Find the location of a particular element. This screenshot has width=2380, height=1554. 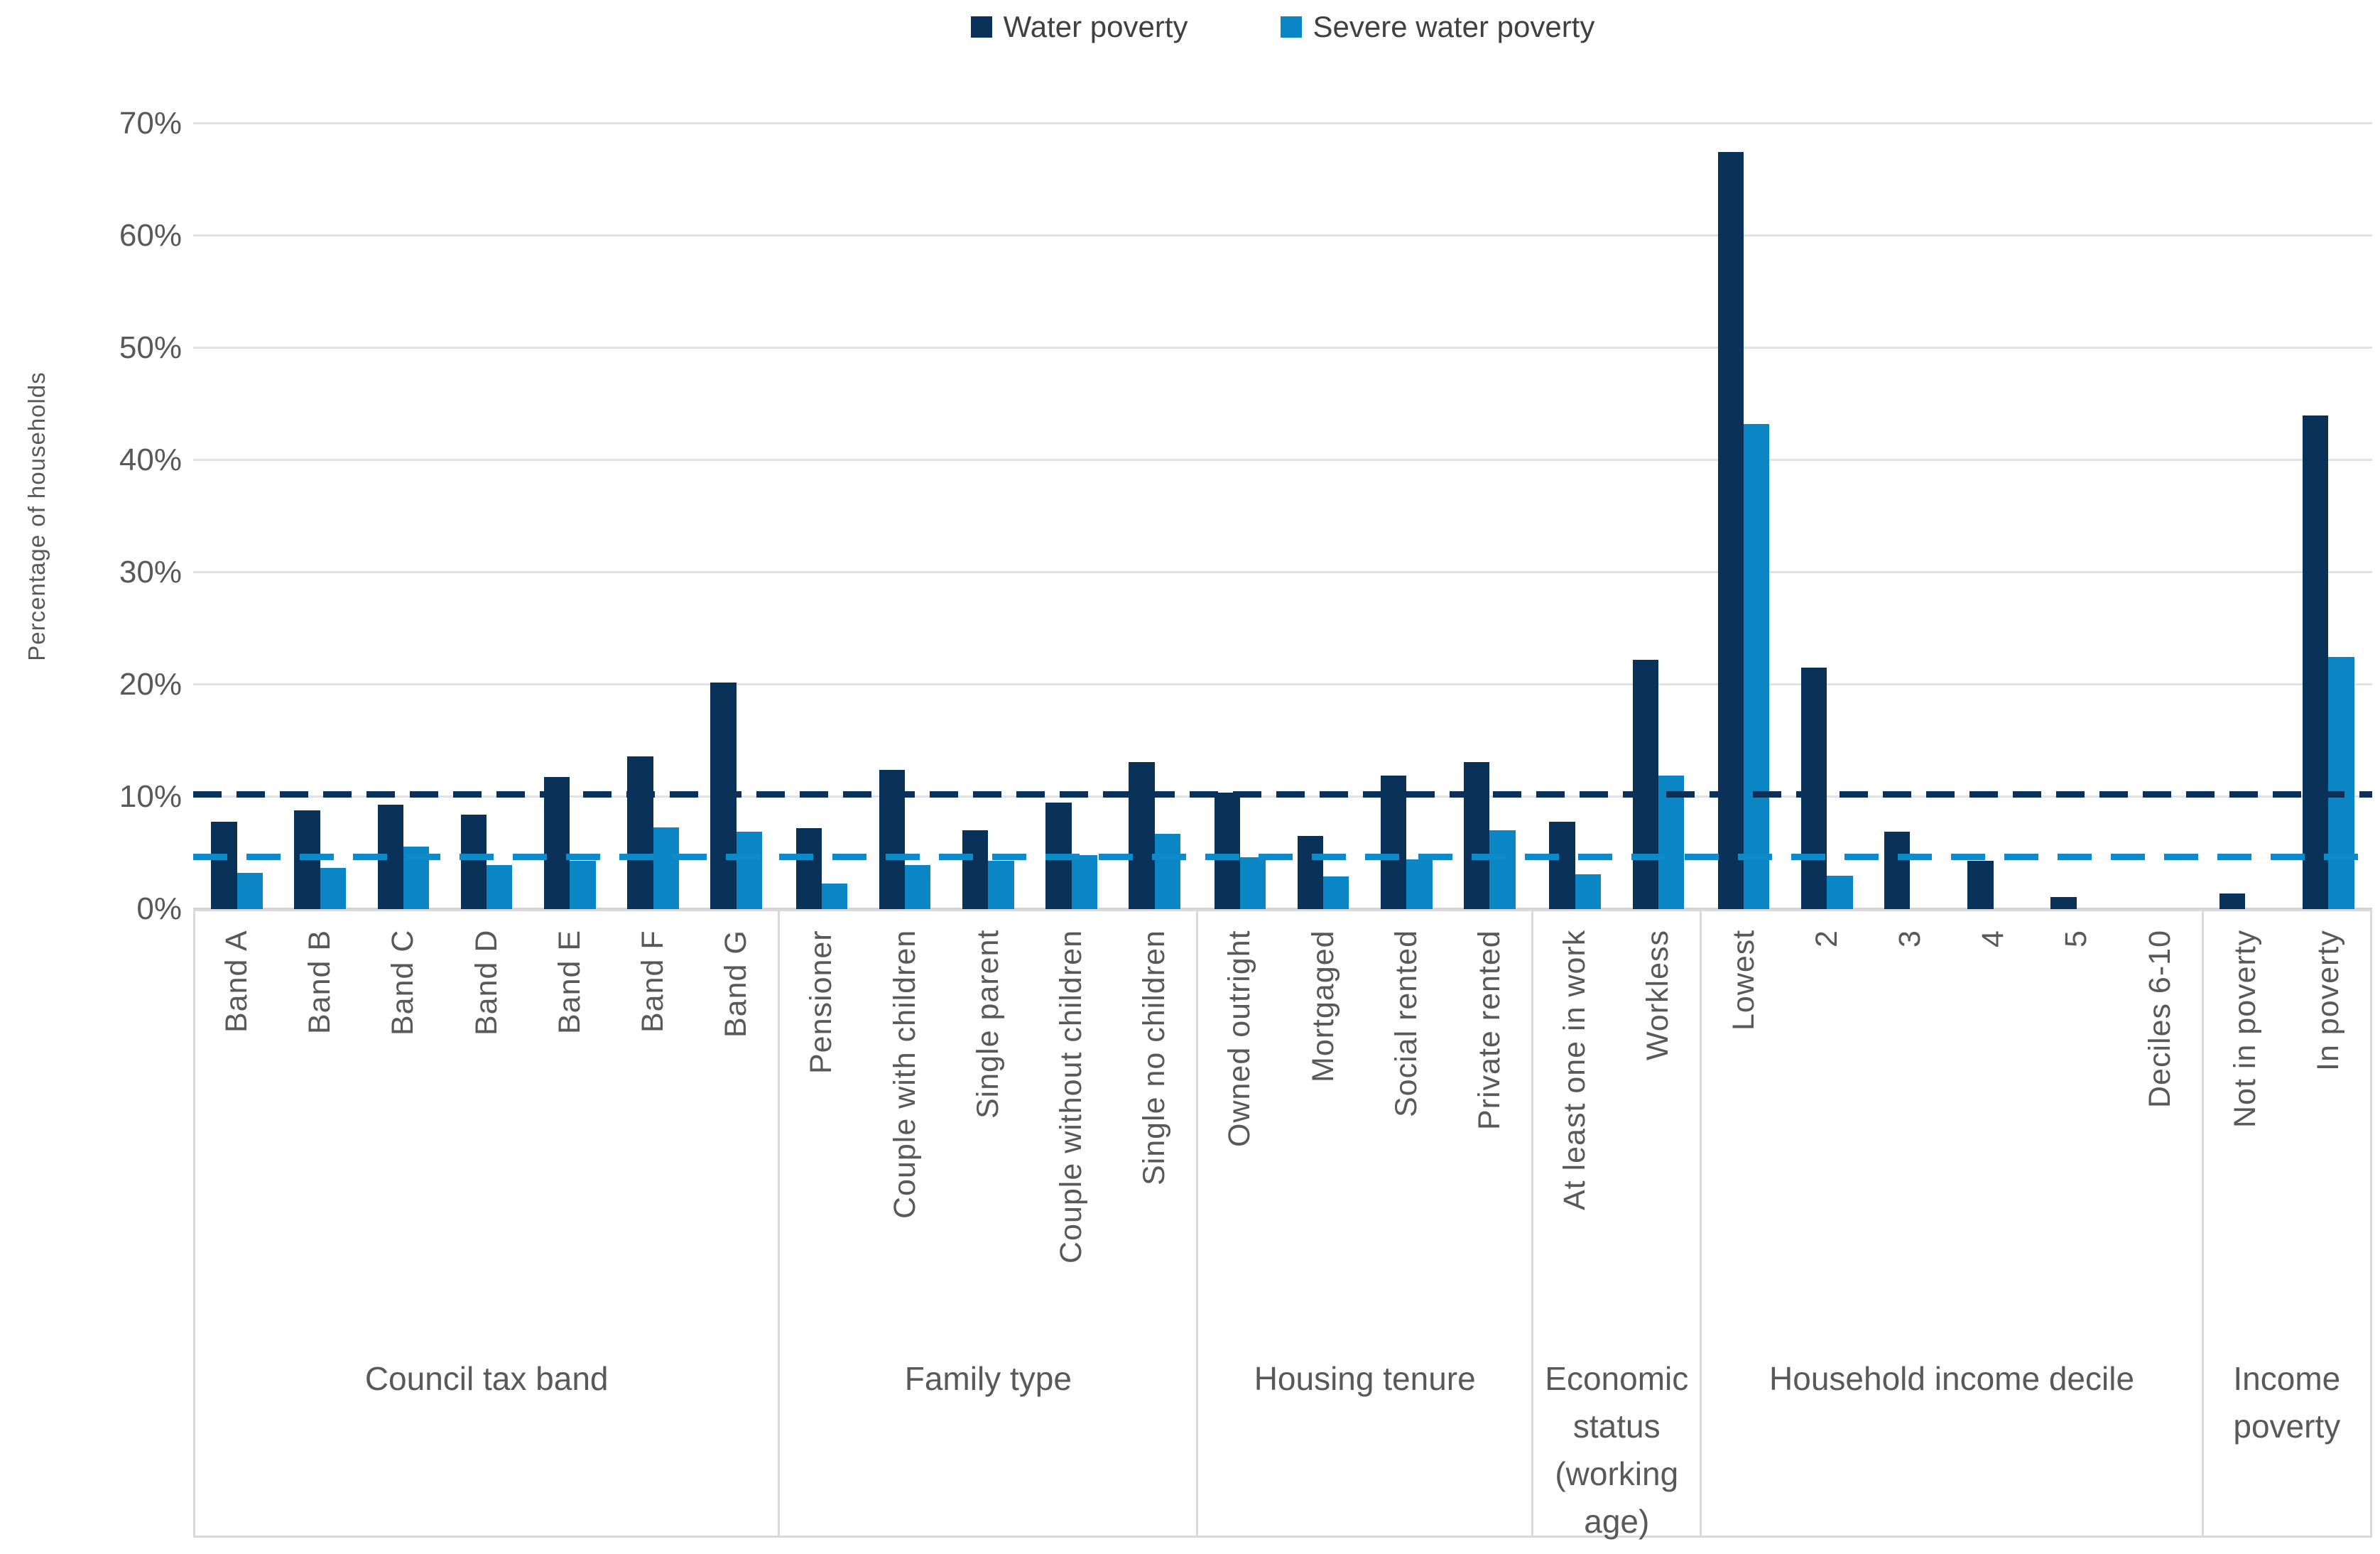

category-tick-label: Lowest is located at coordinates (1744, 980).